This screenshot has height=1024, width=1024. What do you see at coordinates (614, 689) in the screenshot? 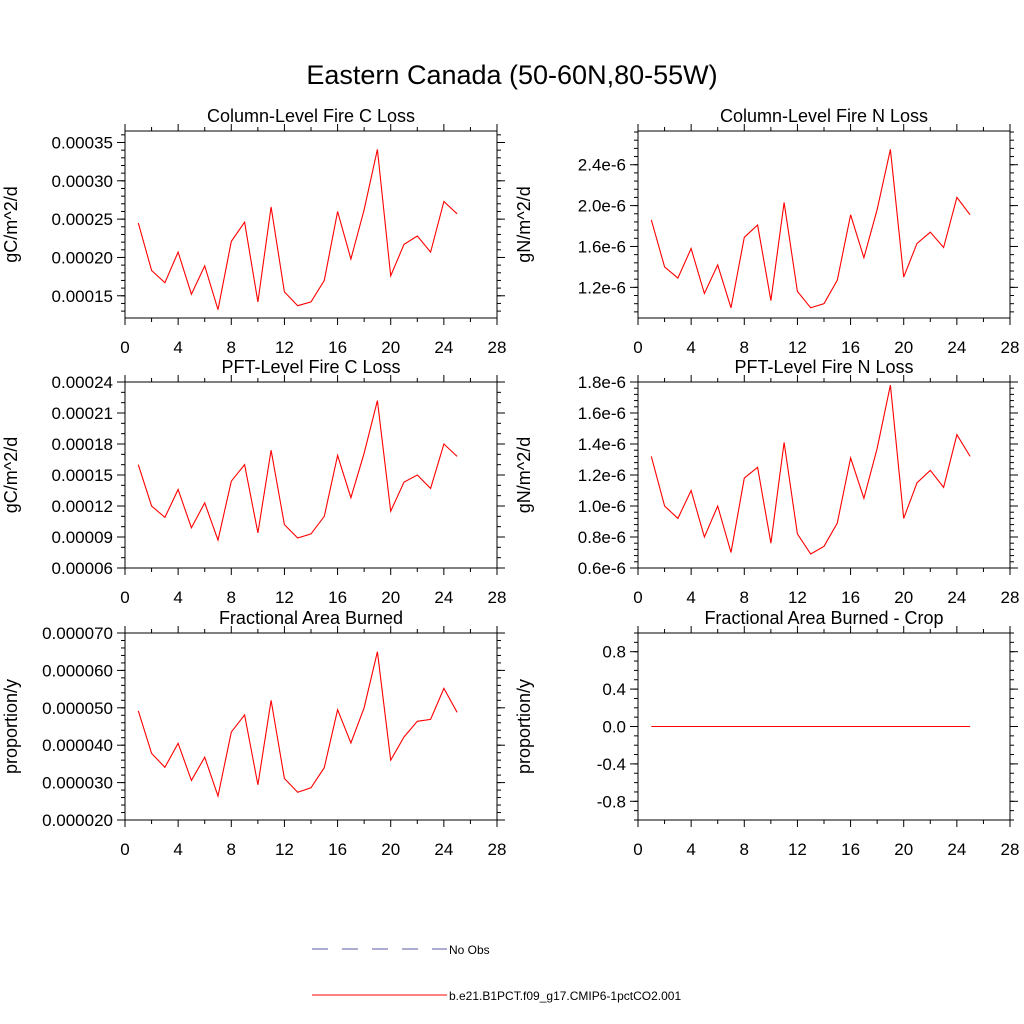
I see `y-tick-label: 0.4` at bounding box center [614, 689].